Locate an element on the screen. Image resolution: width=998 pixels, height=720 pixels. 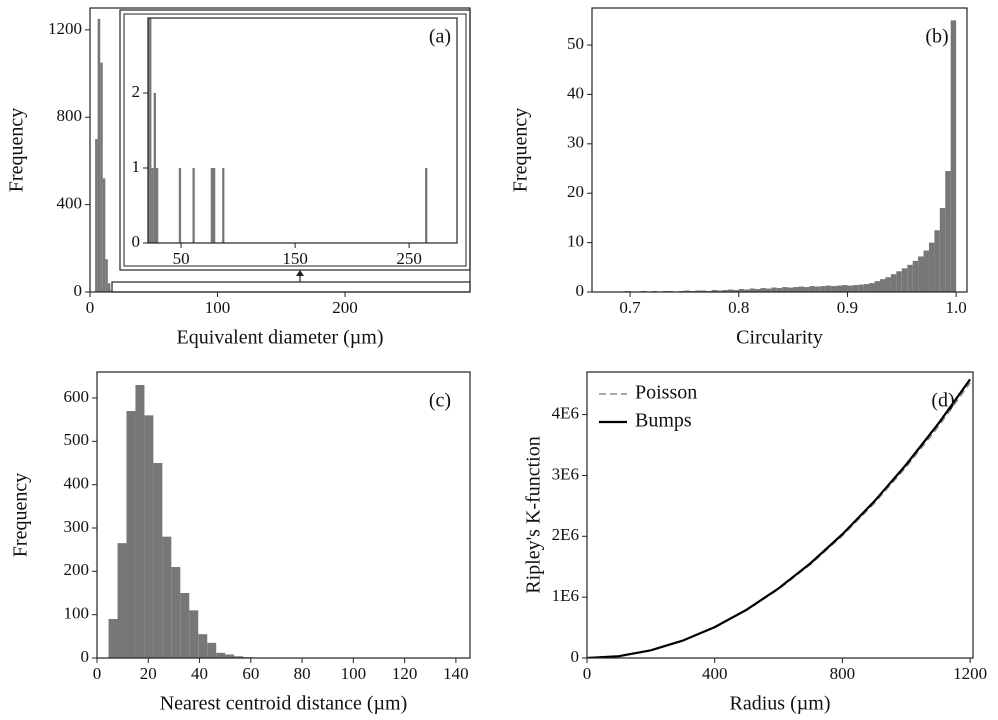
y-tick-label: 800 is located at coordinates (70, 115).